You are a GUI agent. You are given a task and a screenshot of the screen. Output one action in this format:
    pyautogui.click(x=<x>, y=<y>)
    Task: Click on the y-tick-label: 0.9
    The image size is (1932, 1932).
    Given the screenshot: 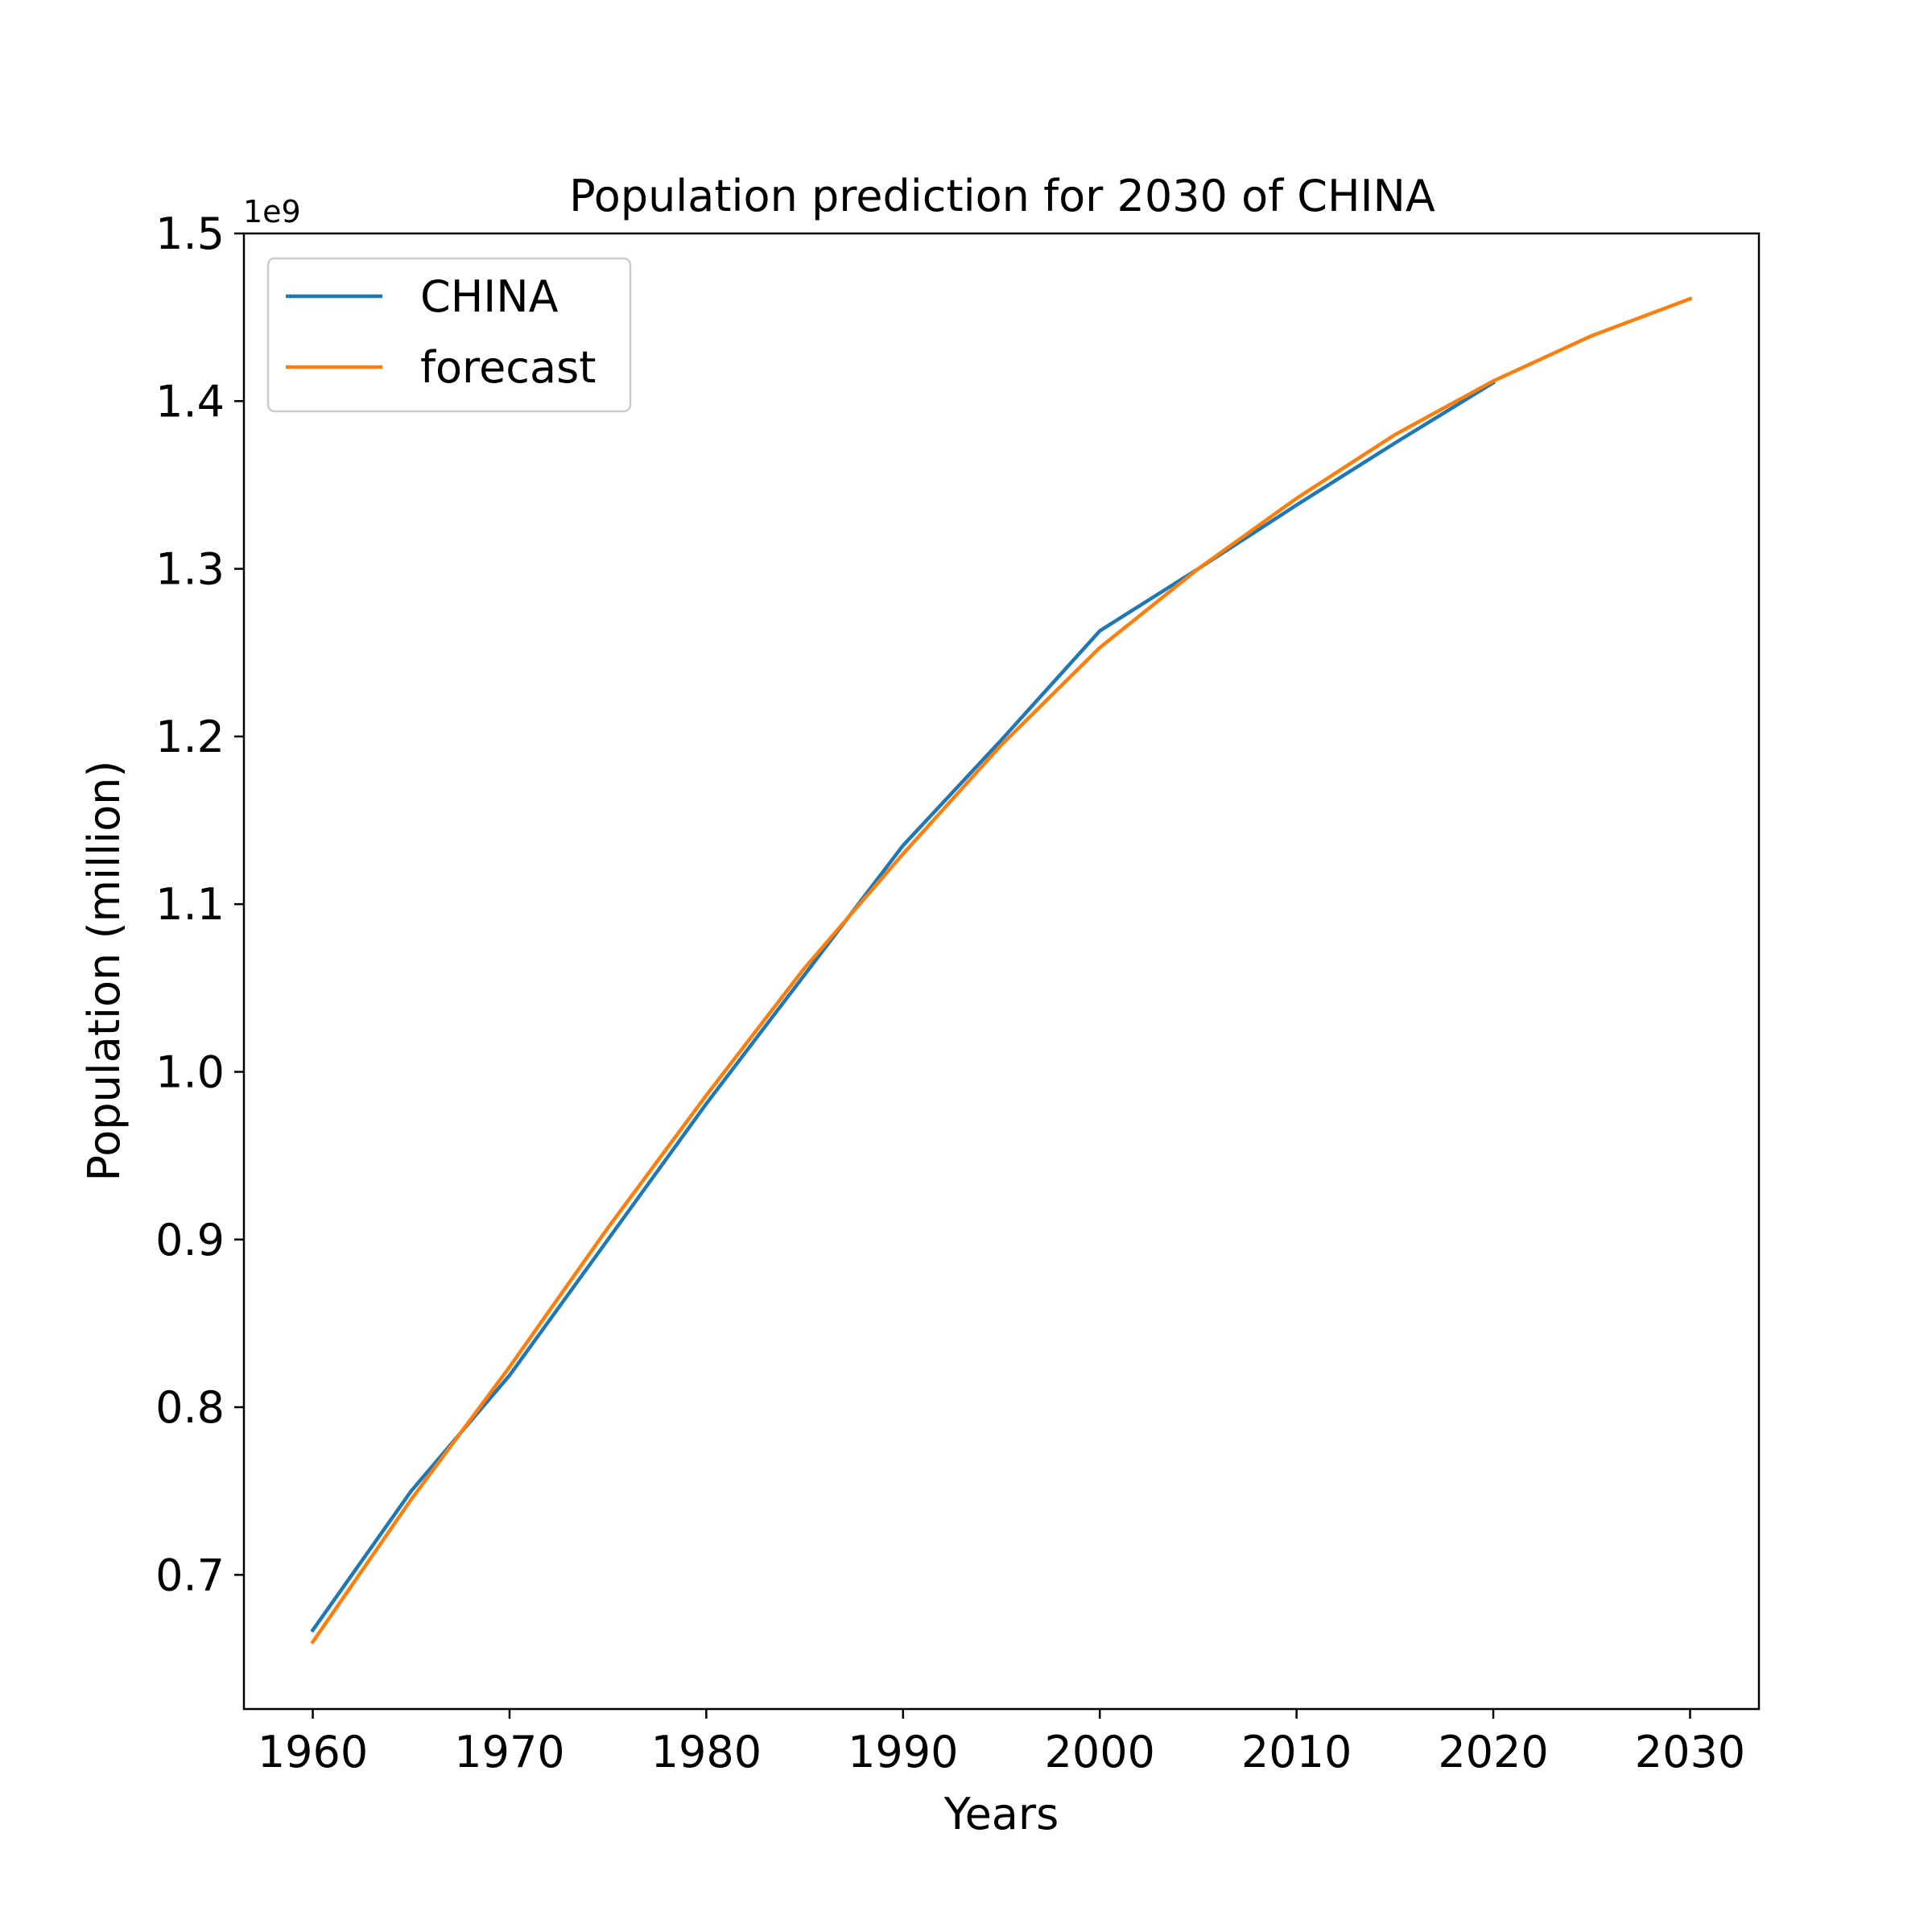 What is the action you would take?
    pyautogui.click(x=190, y=1240)
    